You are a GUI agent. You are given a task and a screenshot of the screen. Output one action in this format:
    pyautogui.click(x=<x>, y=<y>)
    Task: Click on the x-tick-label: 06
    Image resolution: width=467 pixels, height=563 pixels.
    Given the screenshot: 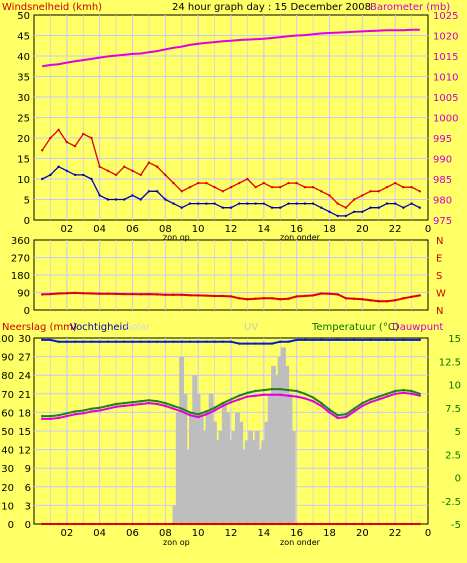 What is the action you would take?
    pyautogui.click(x=132, y=533)
    